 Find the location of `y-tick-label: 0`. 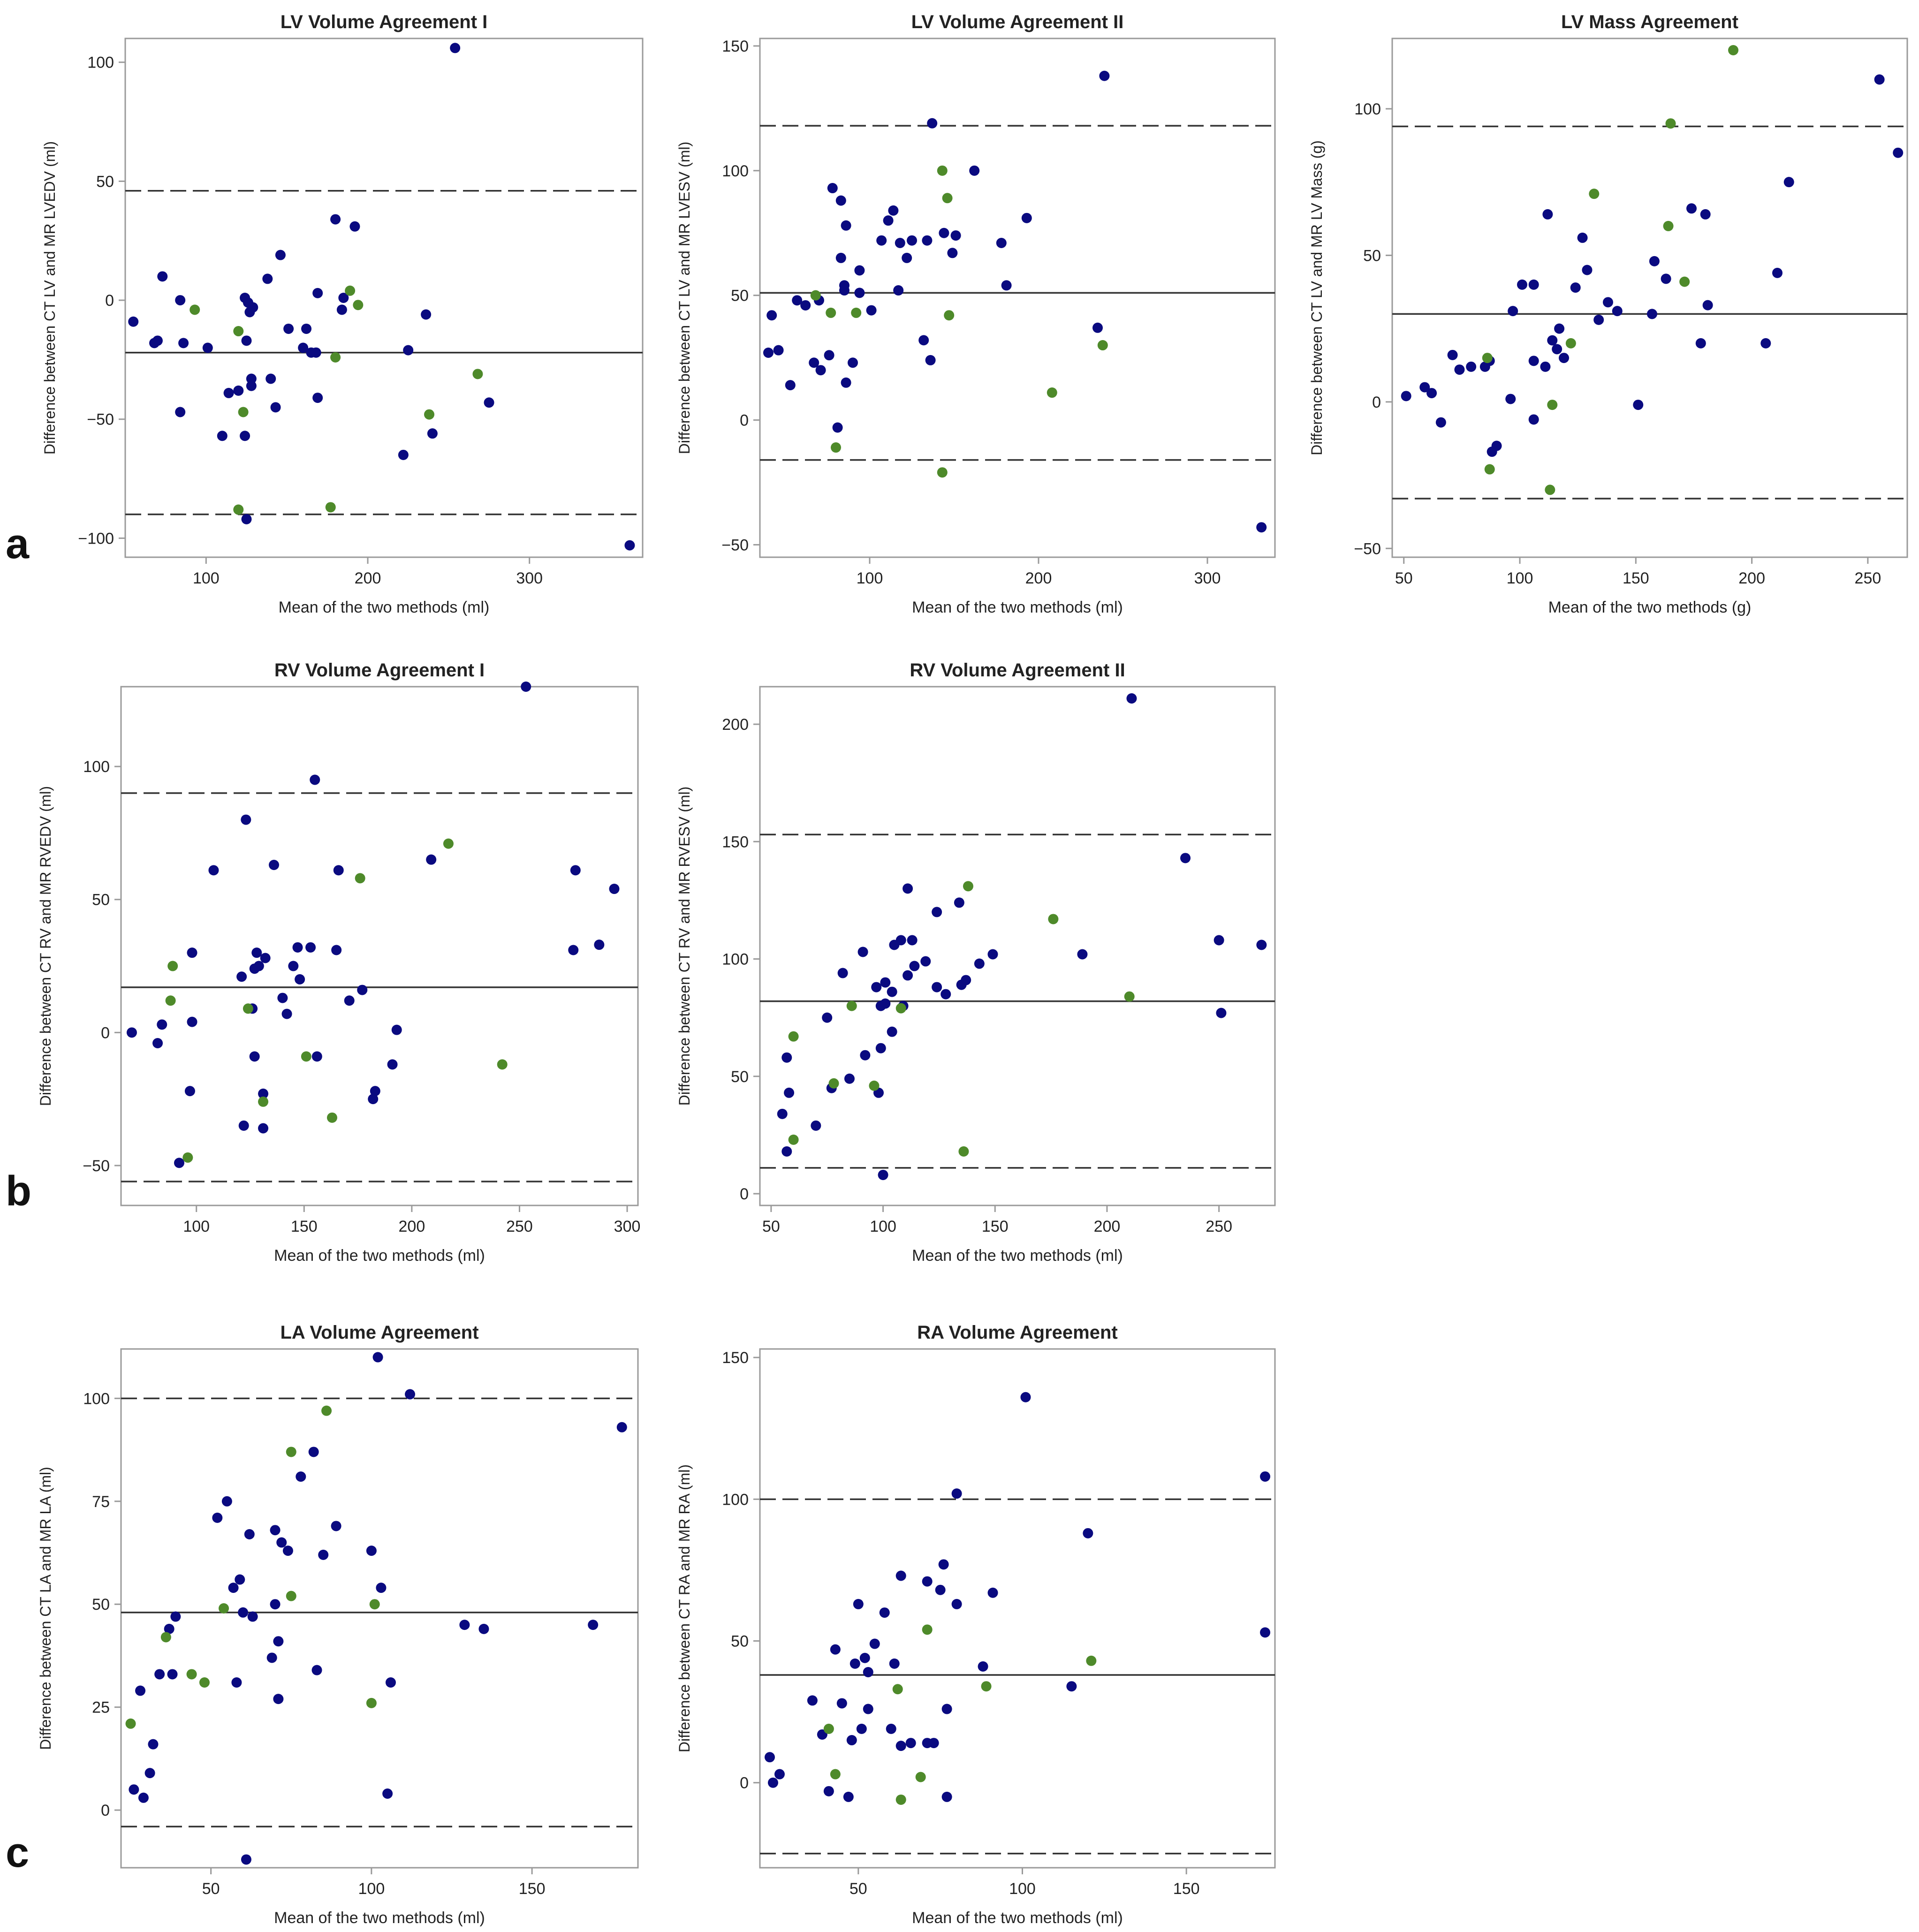

y-tick-label: 0 is located at coordinates (744, 1783).